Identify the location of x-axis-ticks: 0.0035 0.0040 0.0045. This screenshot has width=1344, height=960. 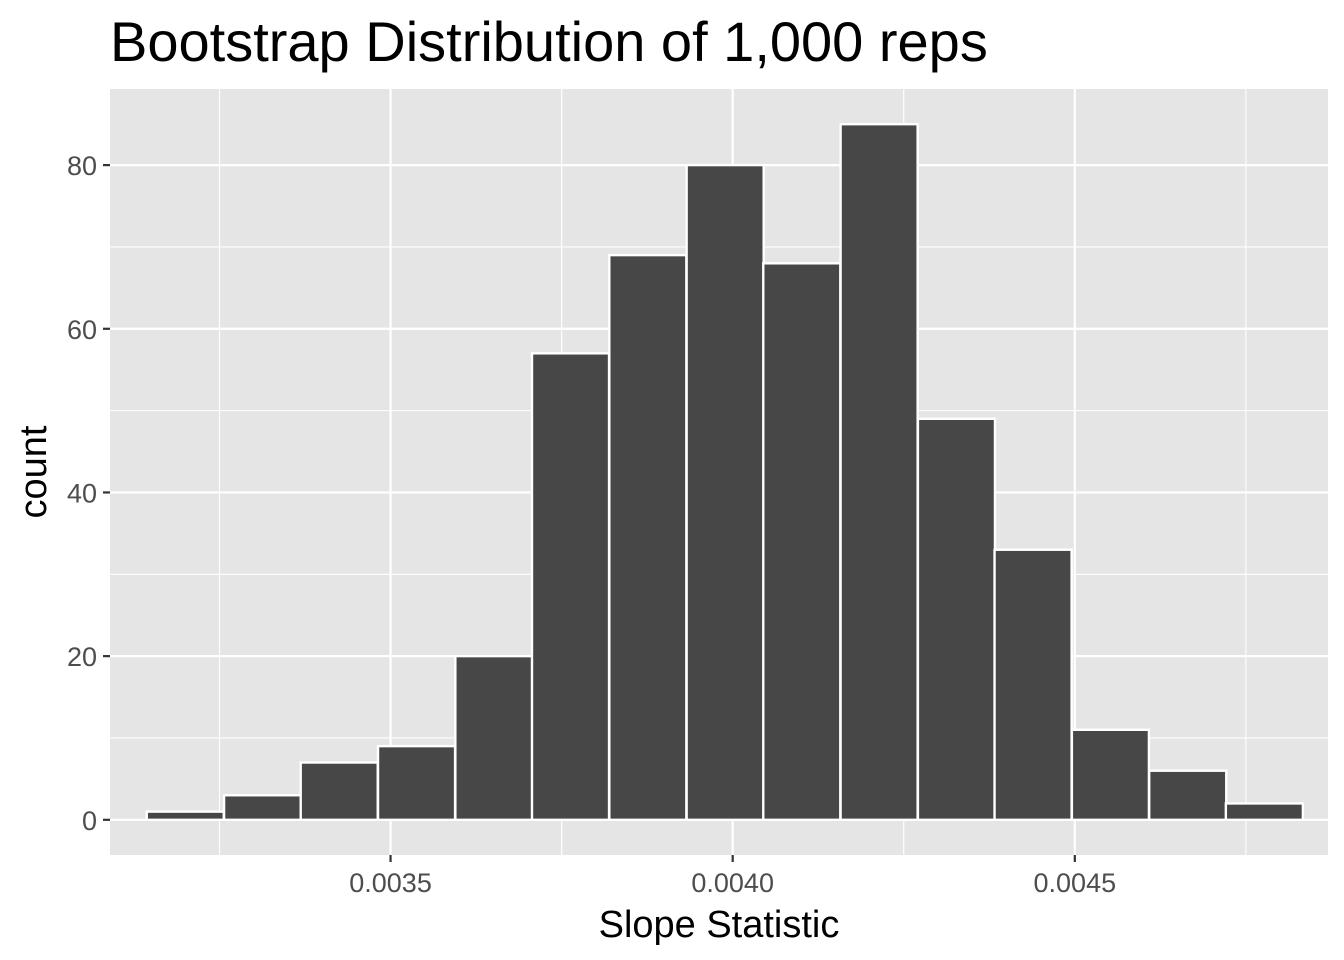
(732, 876).